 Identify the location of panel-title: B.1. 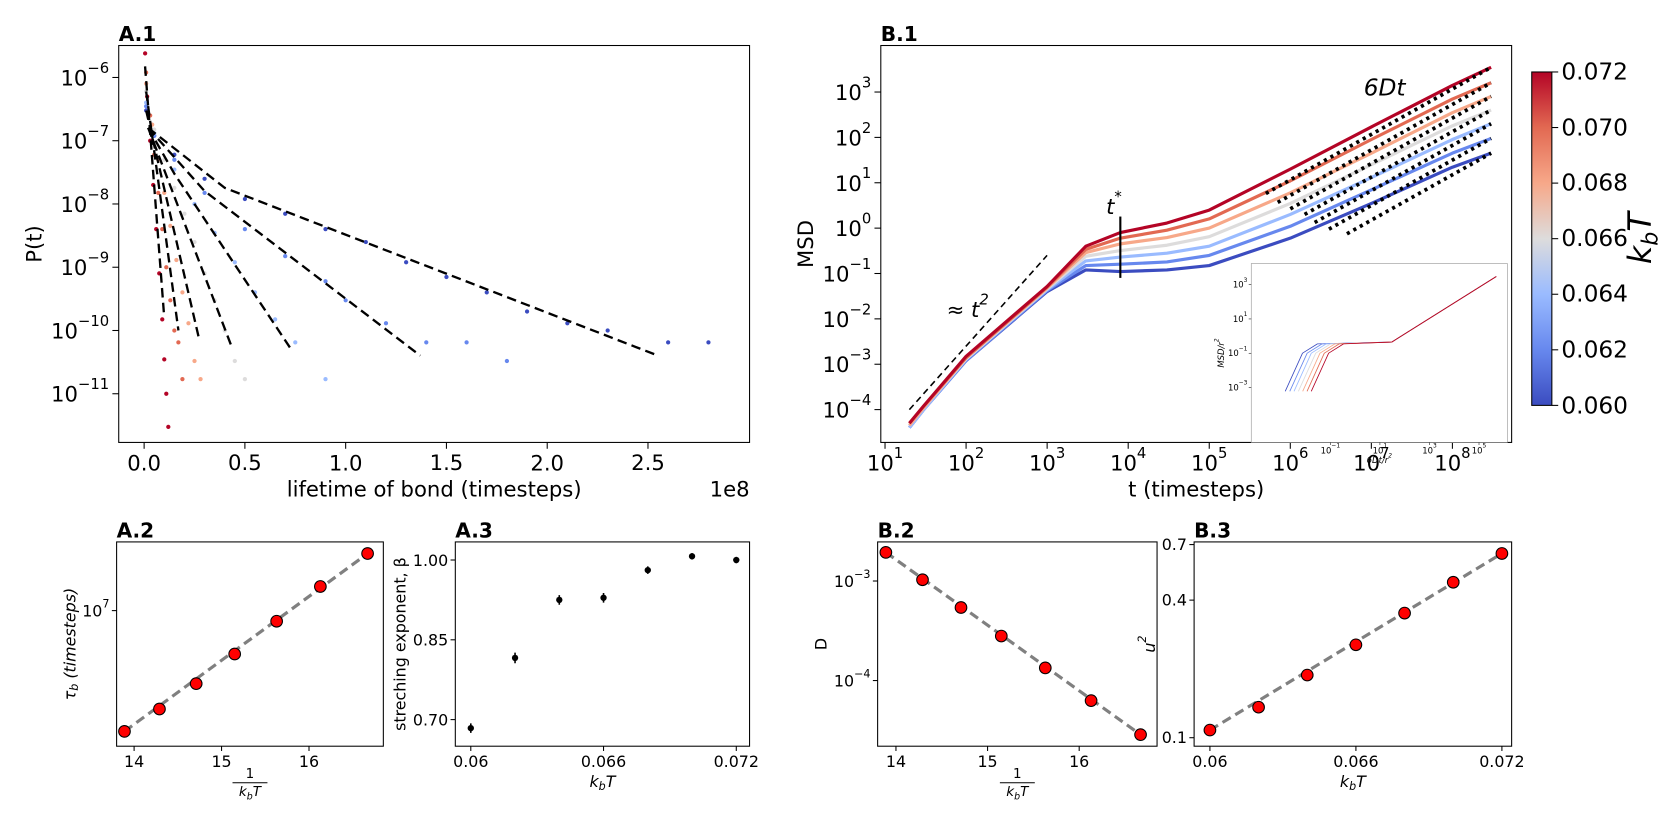
(899, 34).